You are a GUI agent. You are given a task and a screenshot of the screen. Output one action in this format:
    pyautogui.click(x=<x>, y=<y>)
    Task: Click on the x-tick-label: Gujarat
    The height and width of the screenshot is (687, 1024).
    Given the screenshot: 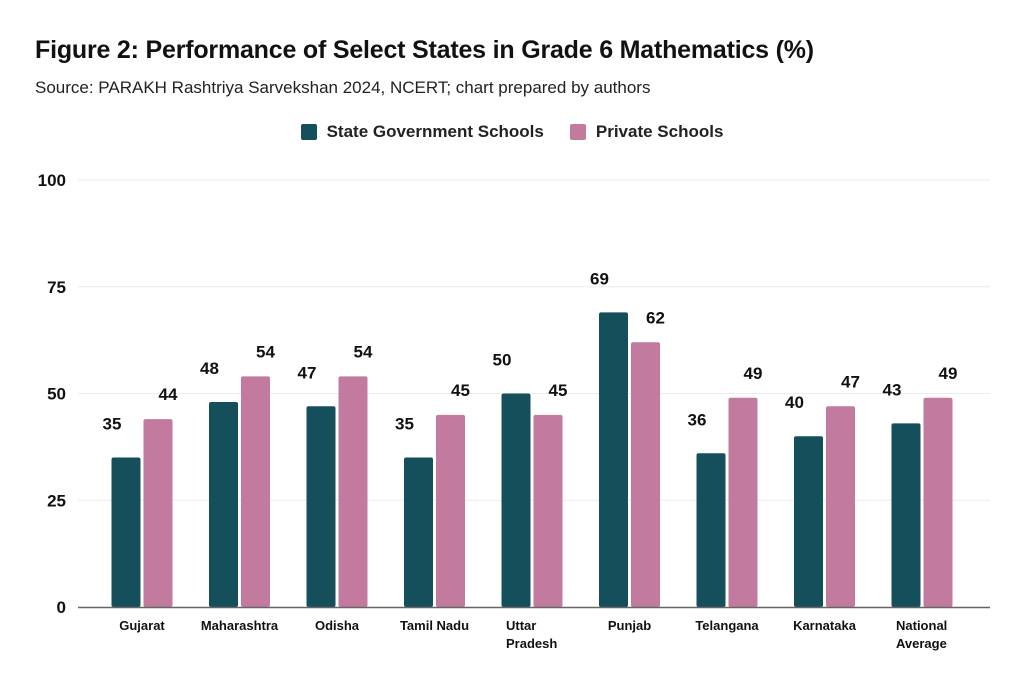 What is the action you would take?
    pyautogui.click(x=142, y=625)
    